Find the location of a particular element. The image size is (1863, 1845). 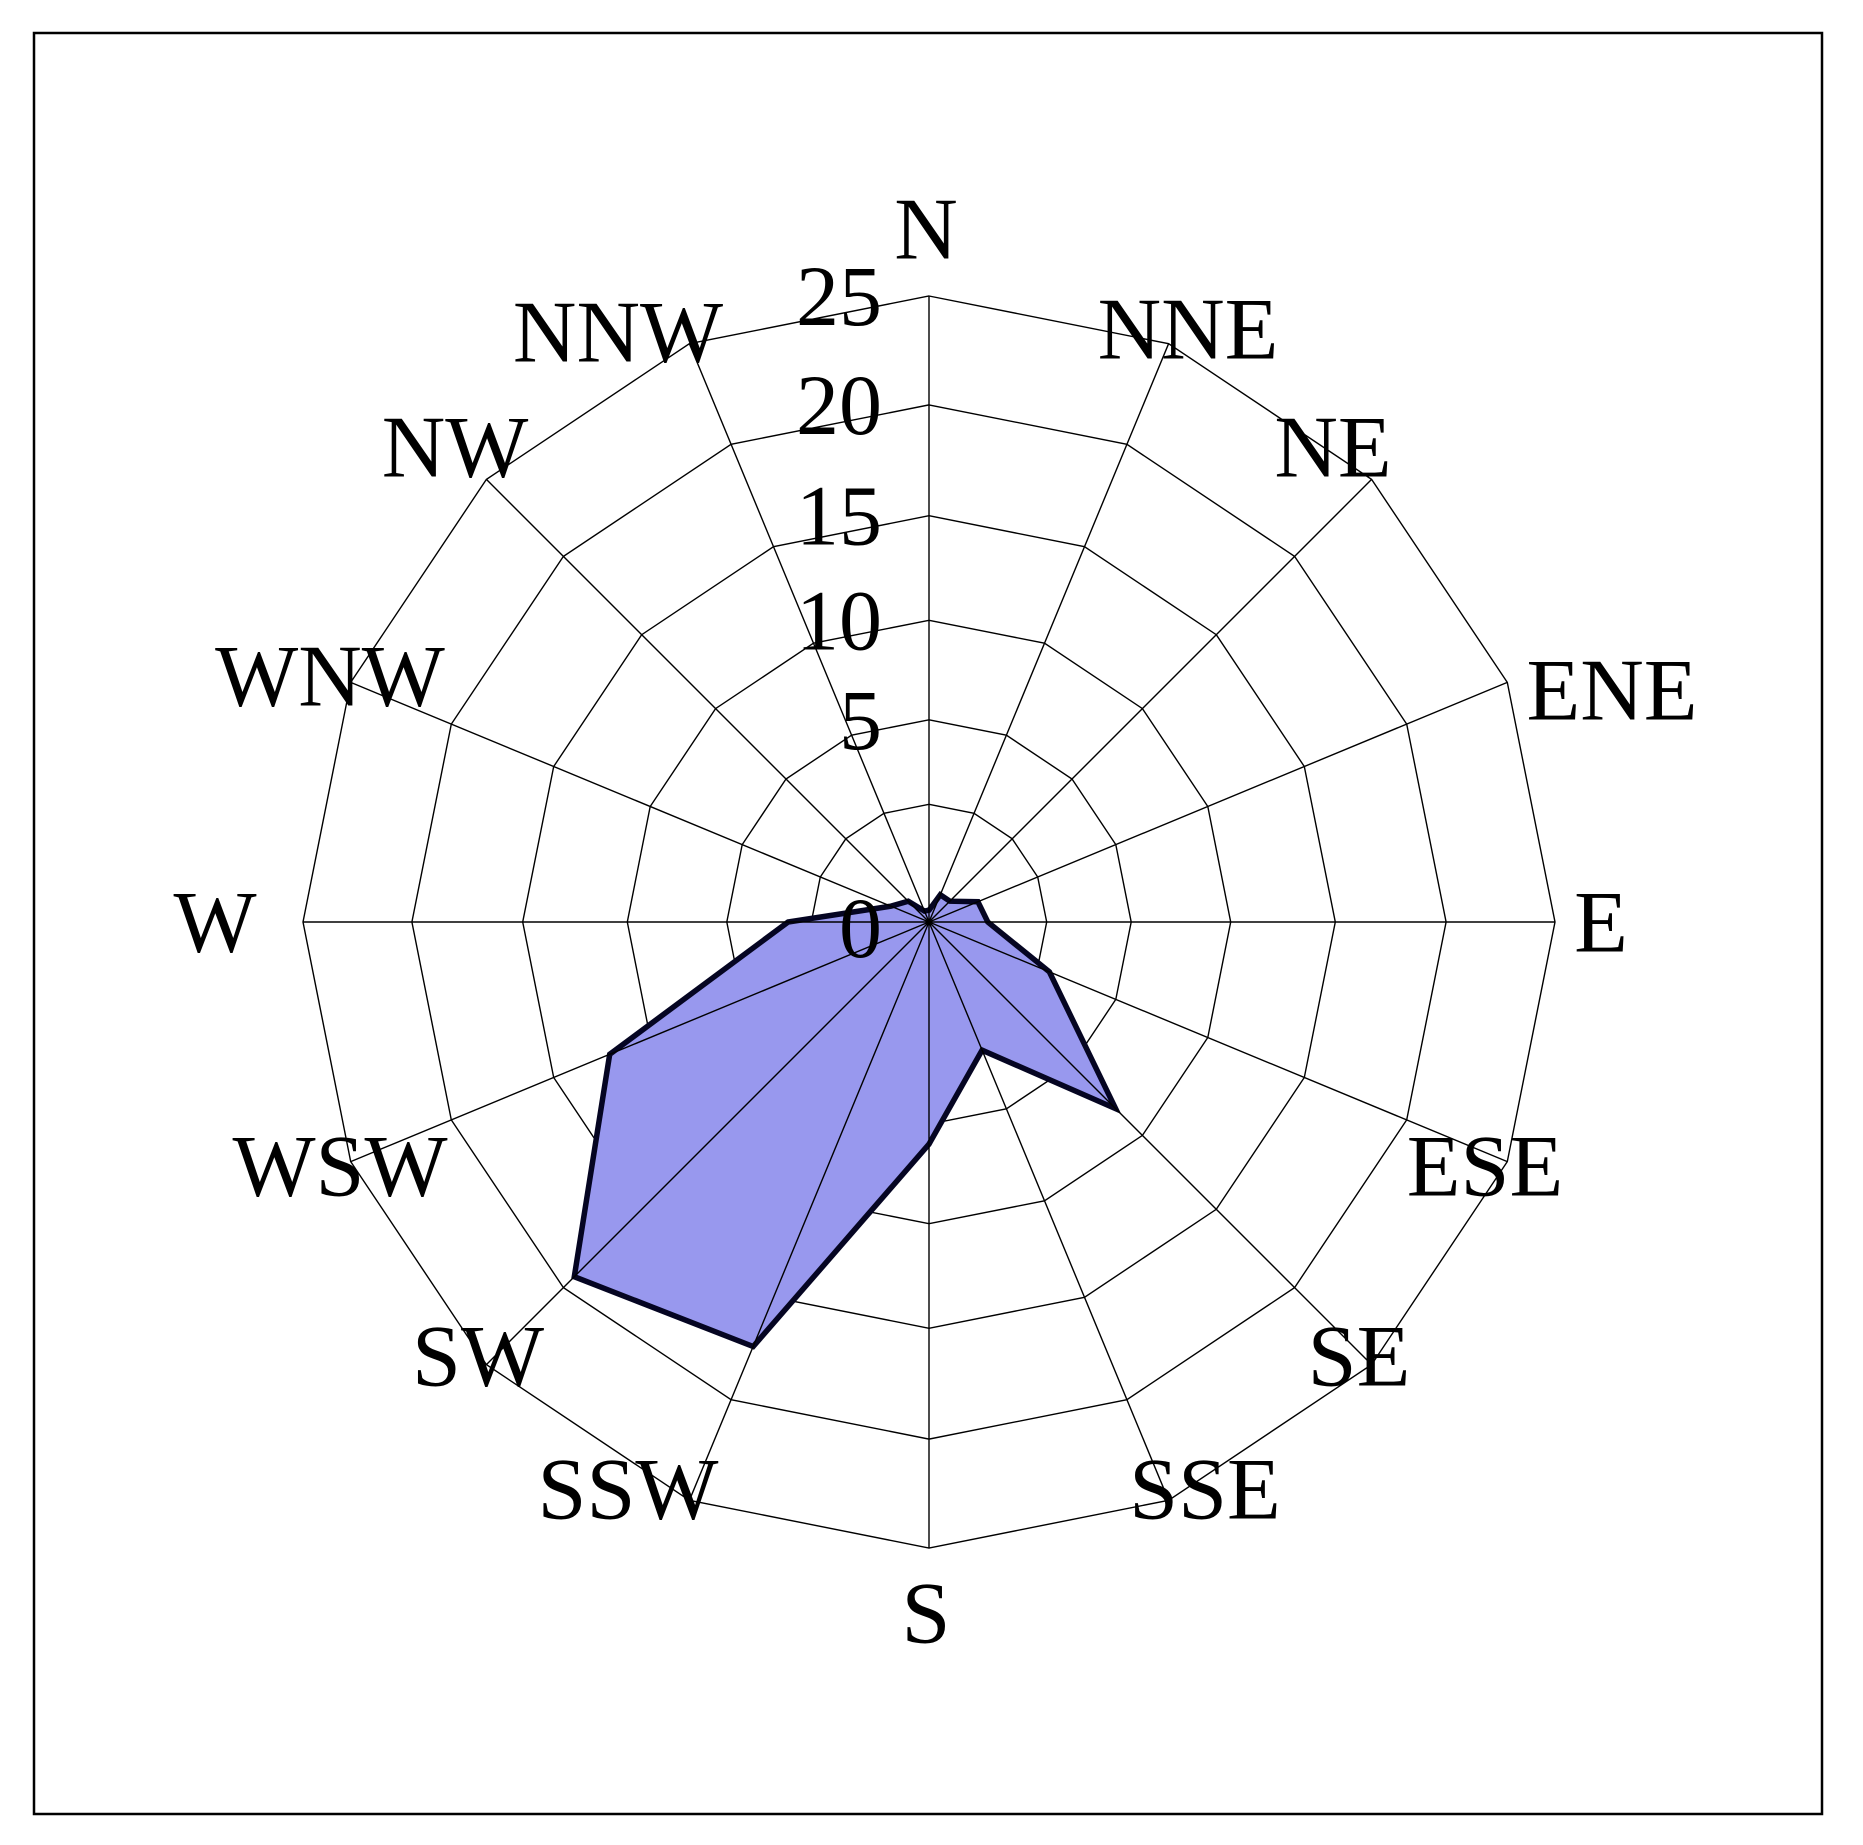

direction-label-NW: NW is located at coordinates (455, 448).